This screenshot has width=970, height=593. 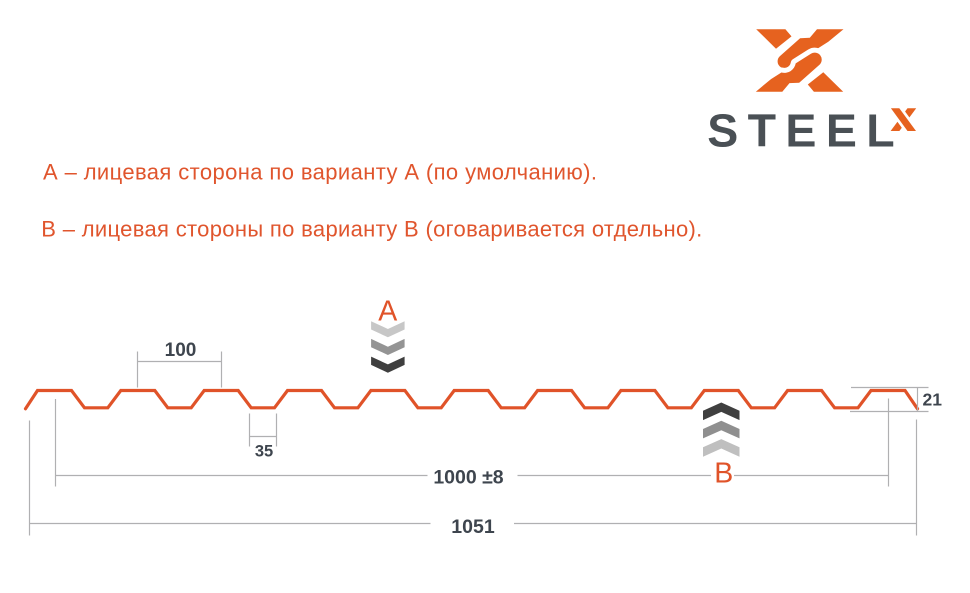 I want to click on svg-text: 1000 ±8, so click(x=468, y=477).